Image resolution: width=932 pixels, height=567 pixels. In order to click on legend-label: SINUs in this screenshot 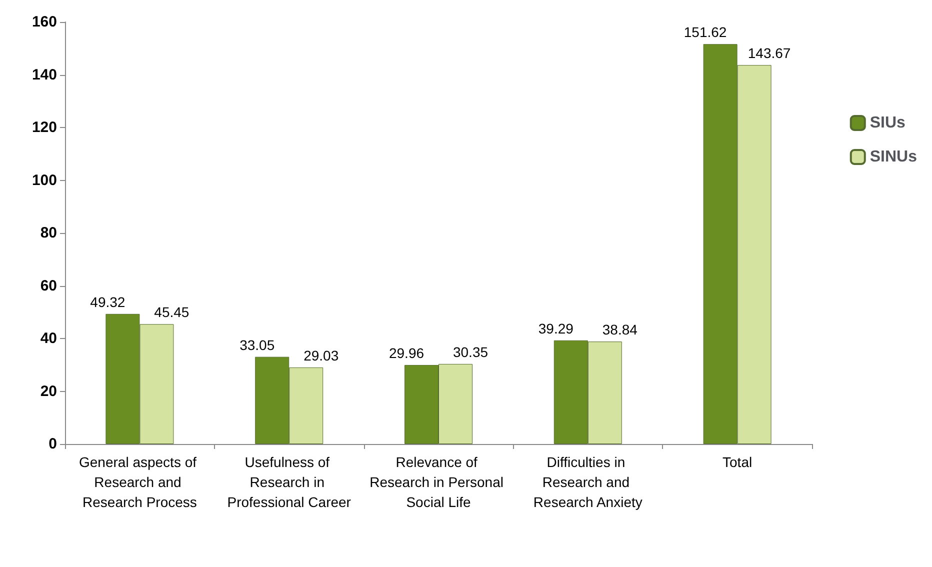, I will do `click(894, 157)`.